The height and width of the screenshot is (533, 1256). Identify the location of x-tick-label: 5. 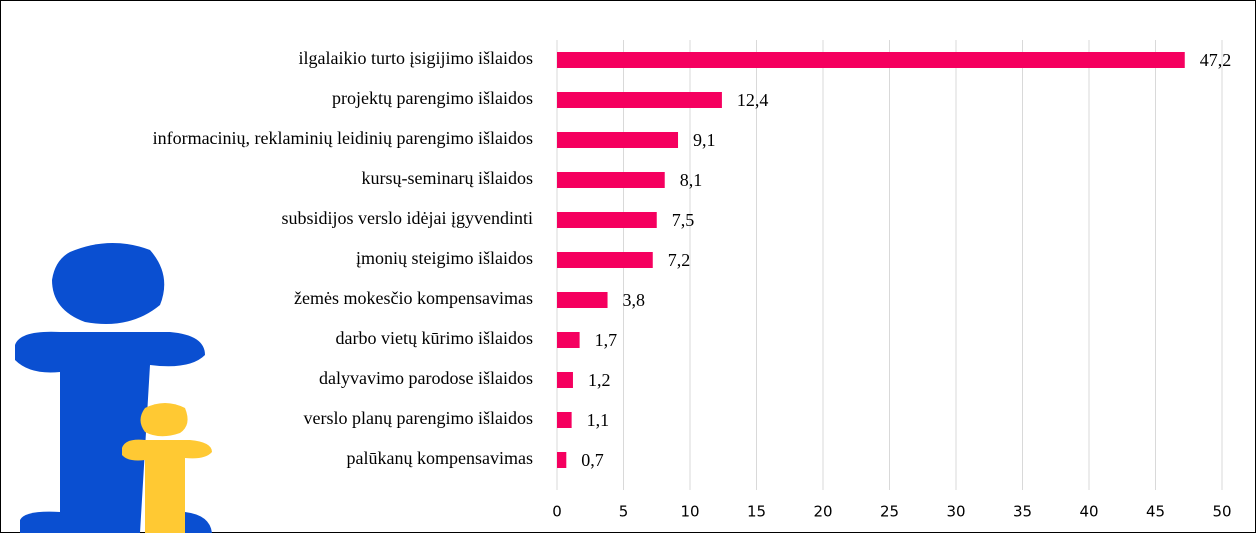
(624, 512).